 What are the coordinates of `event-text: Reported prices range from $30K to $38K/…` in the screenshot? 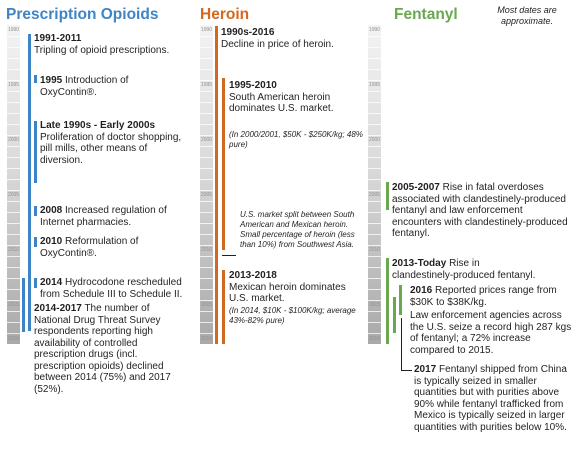 It's located at (483, 296).